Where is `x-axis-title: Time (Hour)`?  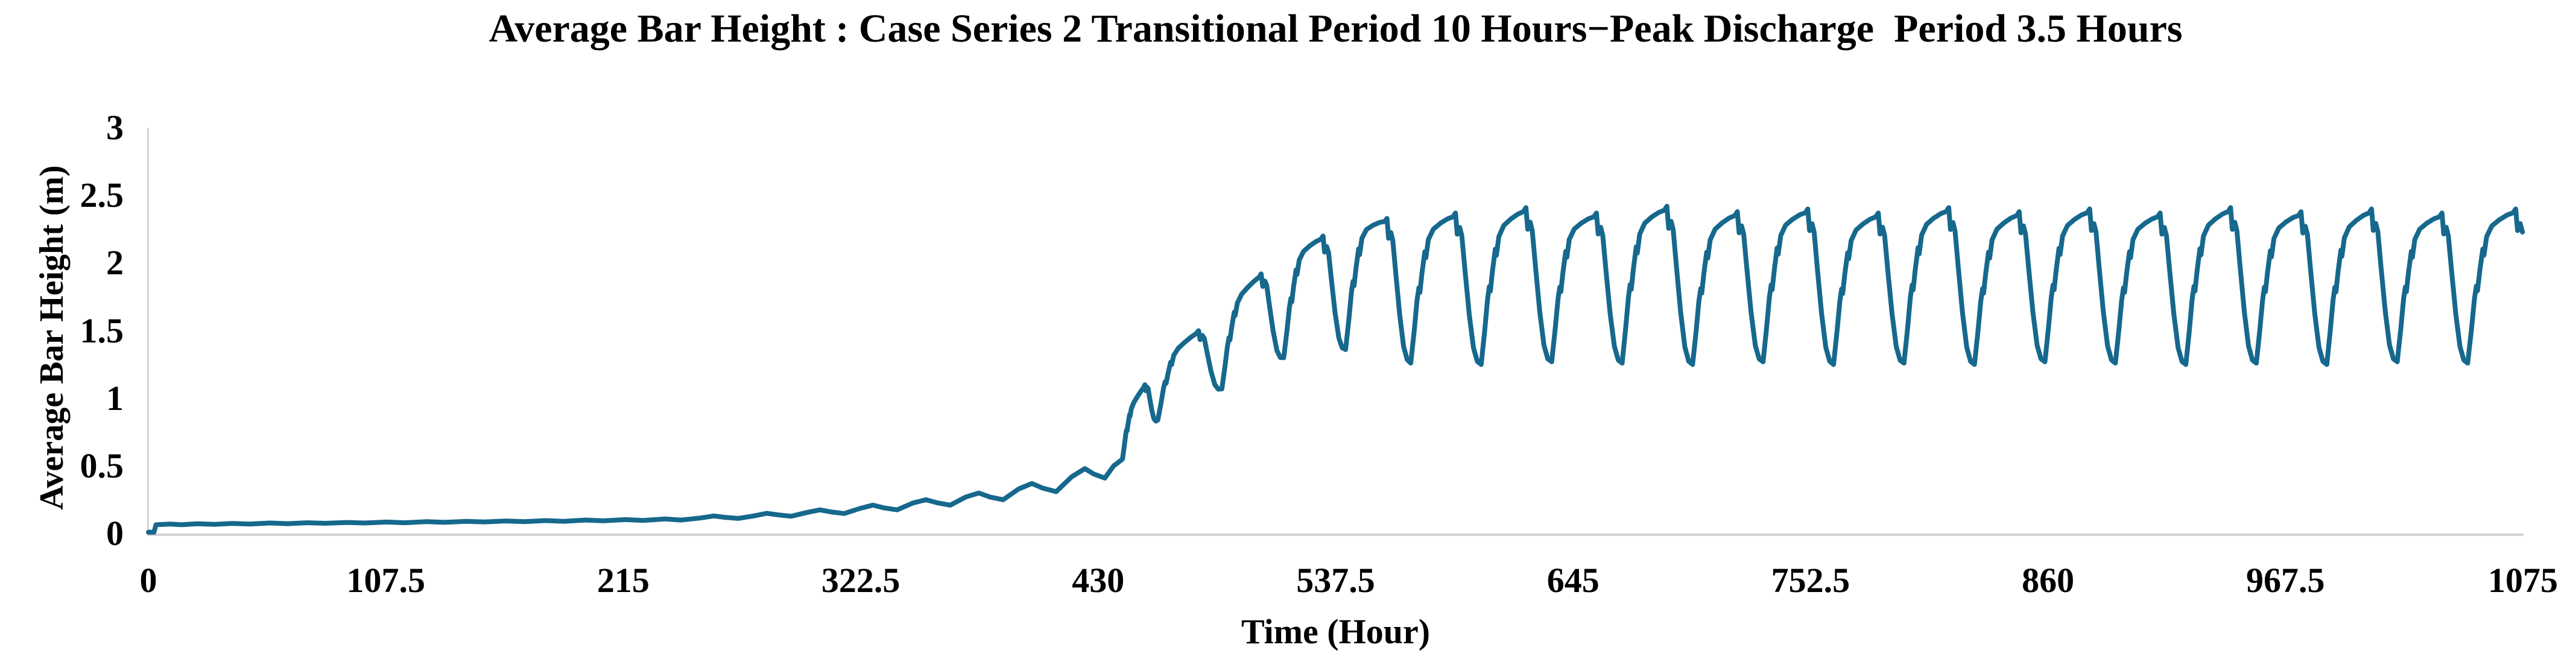 x-axis-title: Time (Hour) is located at coordinates (1336, 631).